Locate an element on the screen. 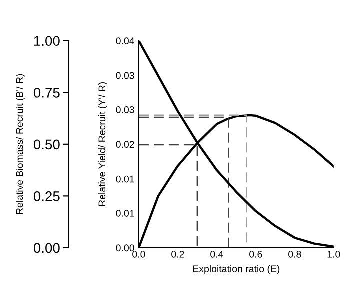 The width and height of the screenshot is (350, 290). y2-tick-label: 0.75 is located at coordinates (47, 93).